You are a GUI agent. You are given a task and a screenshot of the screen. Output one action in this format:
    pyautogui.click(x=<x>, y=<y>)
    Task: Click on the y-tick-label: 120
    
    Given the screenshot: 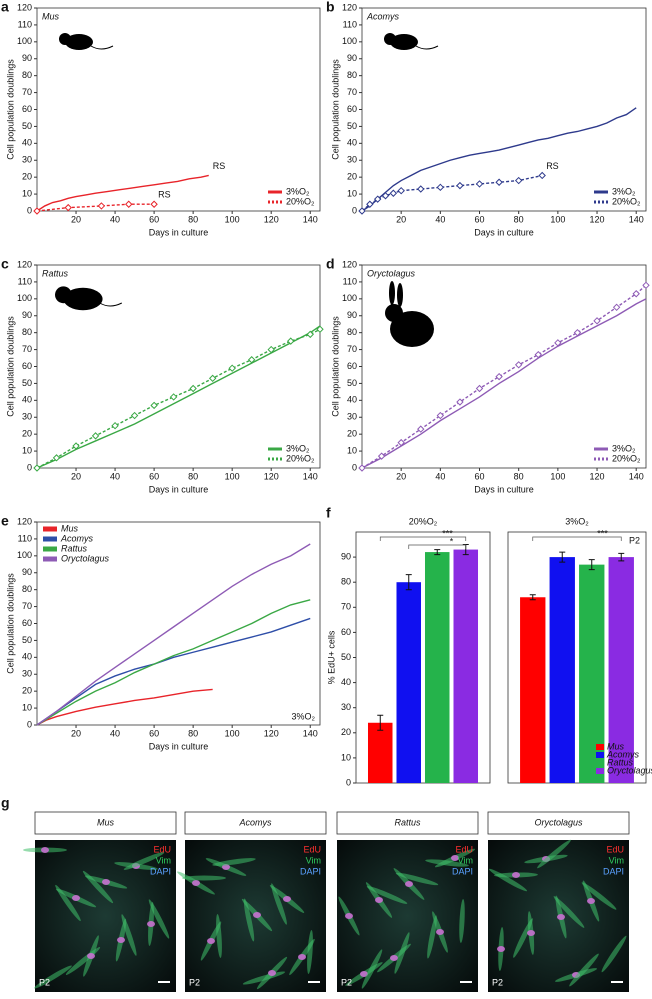 What is the action you would take?
    pyautogui.click(x=24, y=521)
    